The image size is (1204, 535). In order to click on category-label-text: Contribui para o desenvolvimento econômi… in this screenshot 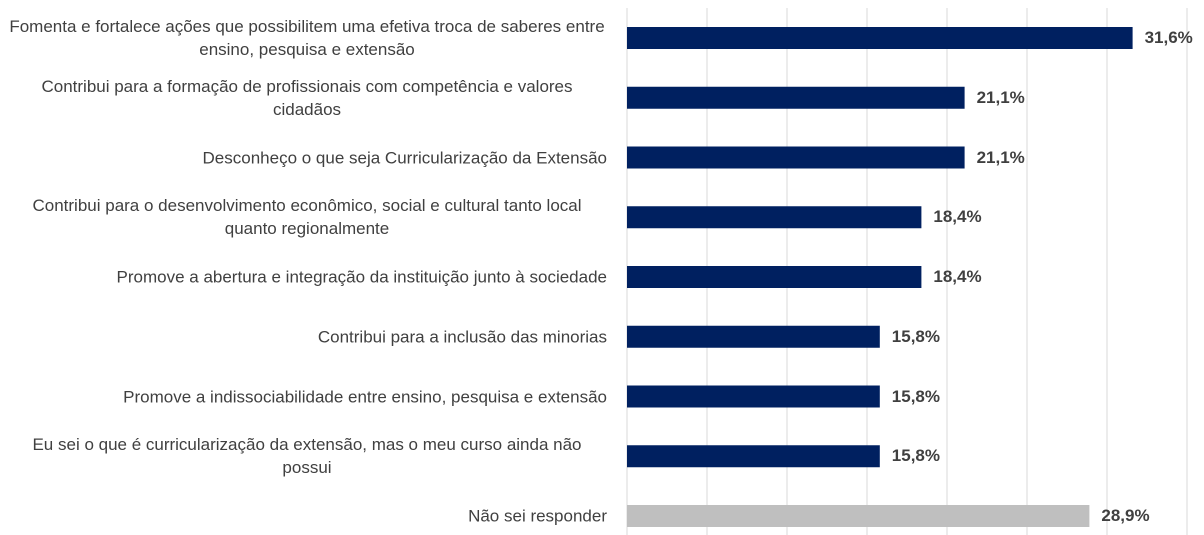, I will do `click(307, 217)`.